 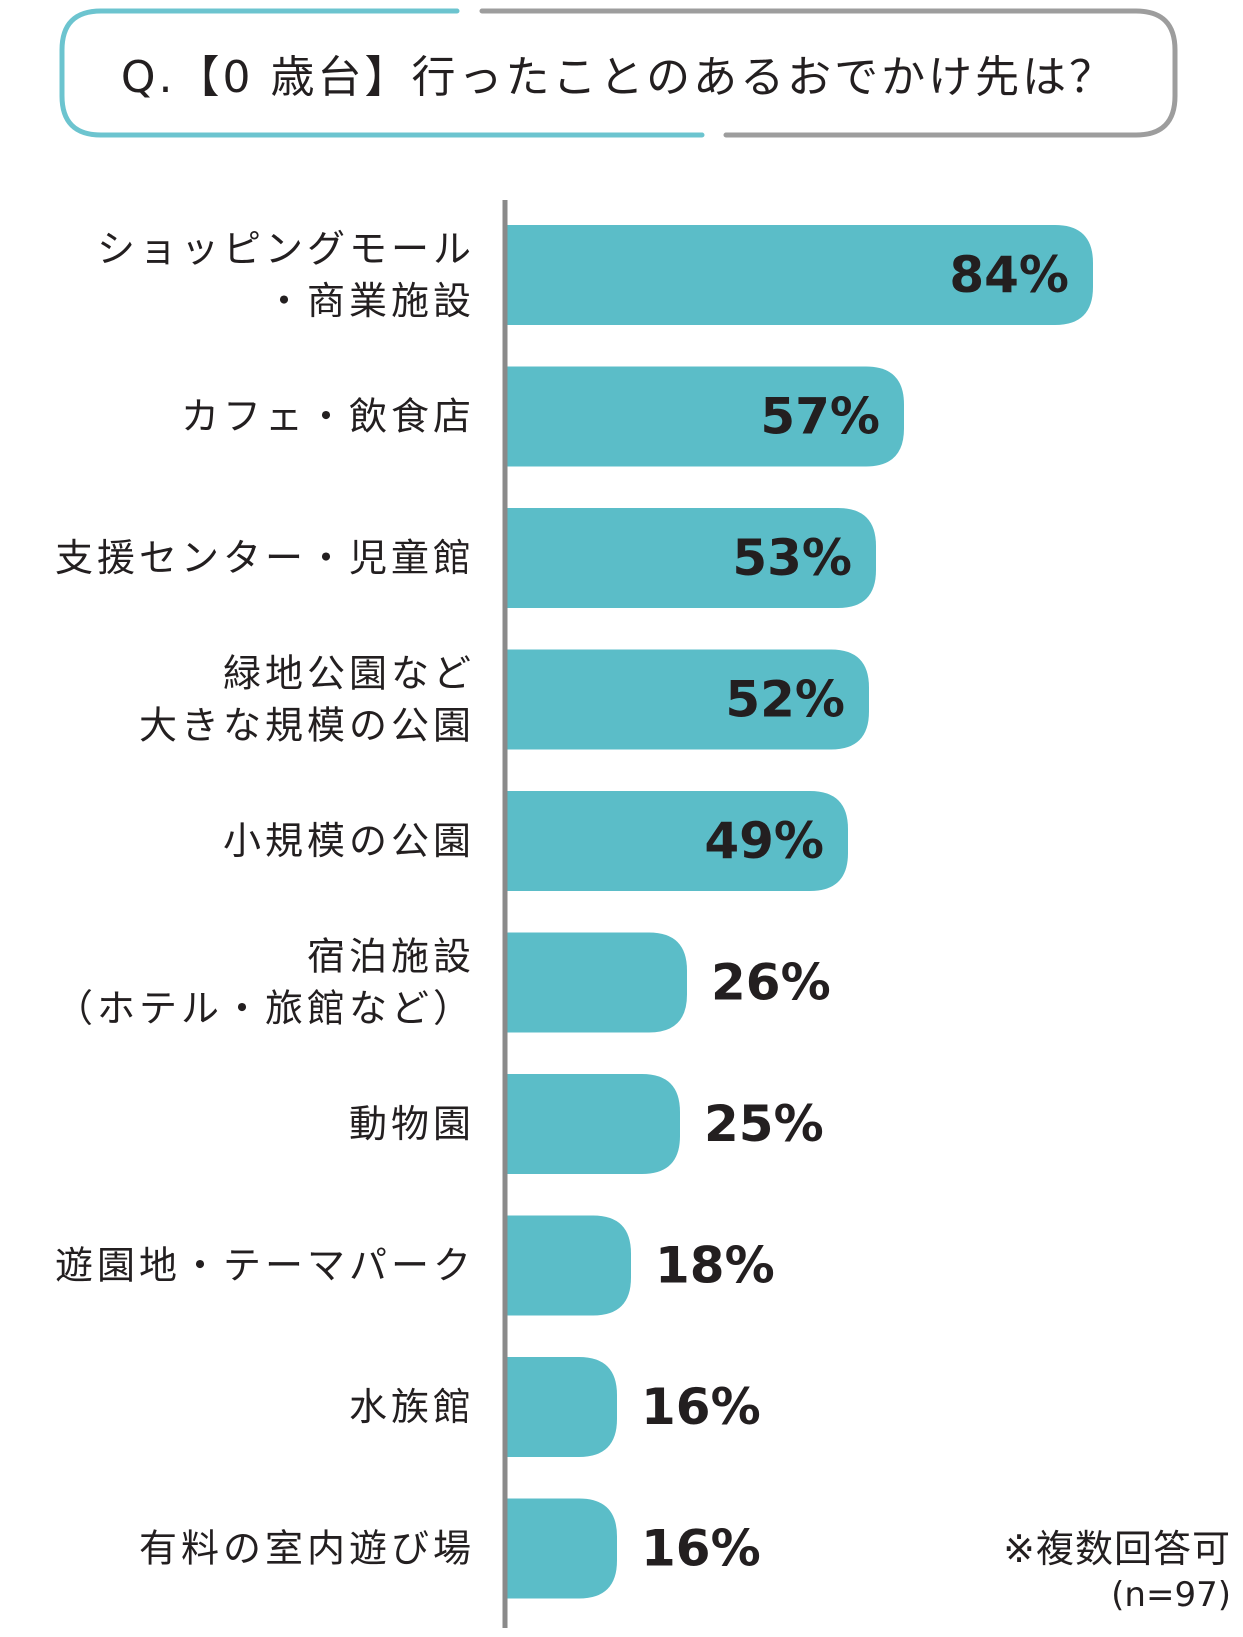 What do you see at coordinates (1117, 1549) in the screenshot?
I see `multiple-answer-note: ※複数回答可` at bounding box center [1117, 1549].